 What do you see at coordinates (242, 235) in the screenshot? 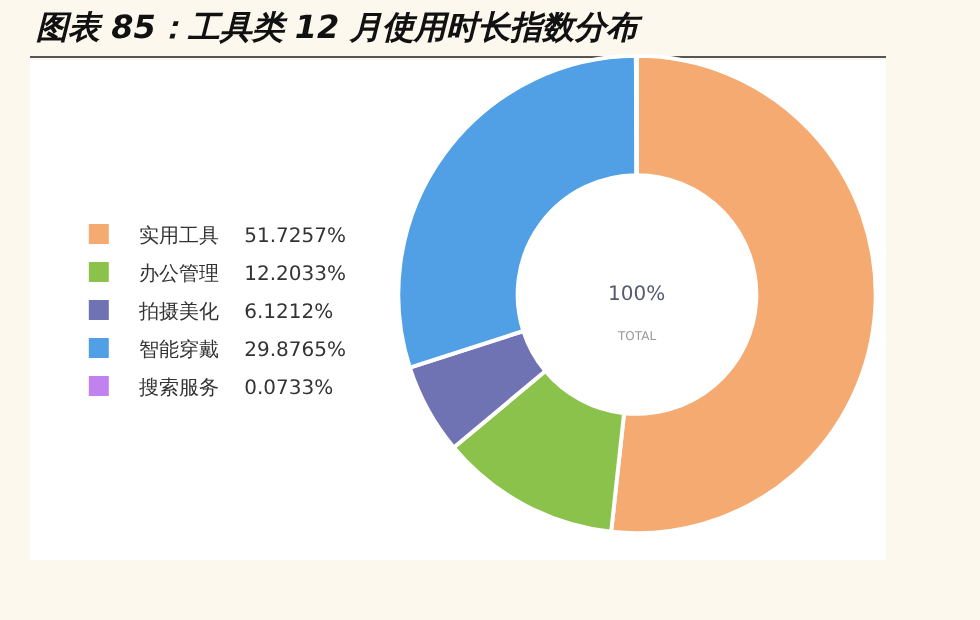
I see `legend-label: 实用工具 51.7257%` at bounding box center [242, 235].